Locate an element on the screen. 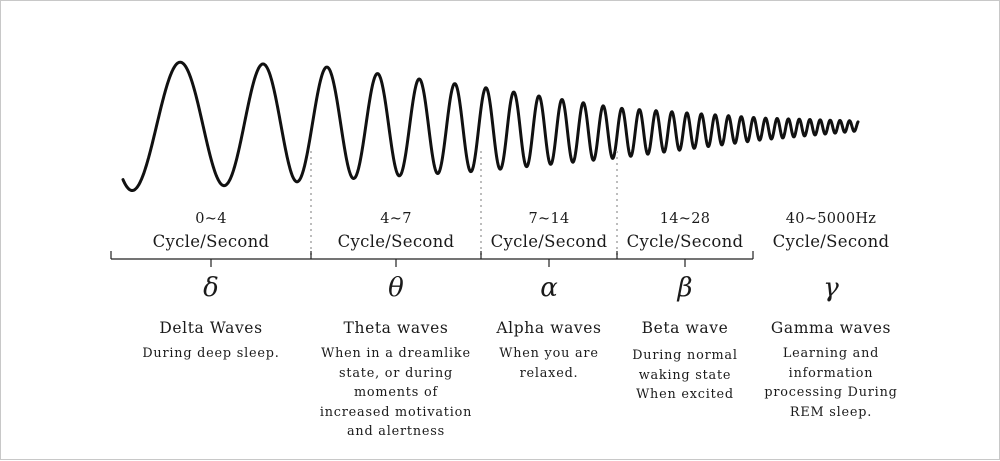 The height and width of the screenshot is (461, 1000). beta-frequency-unit: Cycle/Second is located at coordinates (685, 241).